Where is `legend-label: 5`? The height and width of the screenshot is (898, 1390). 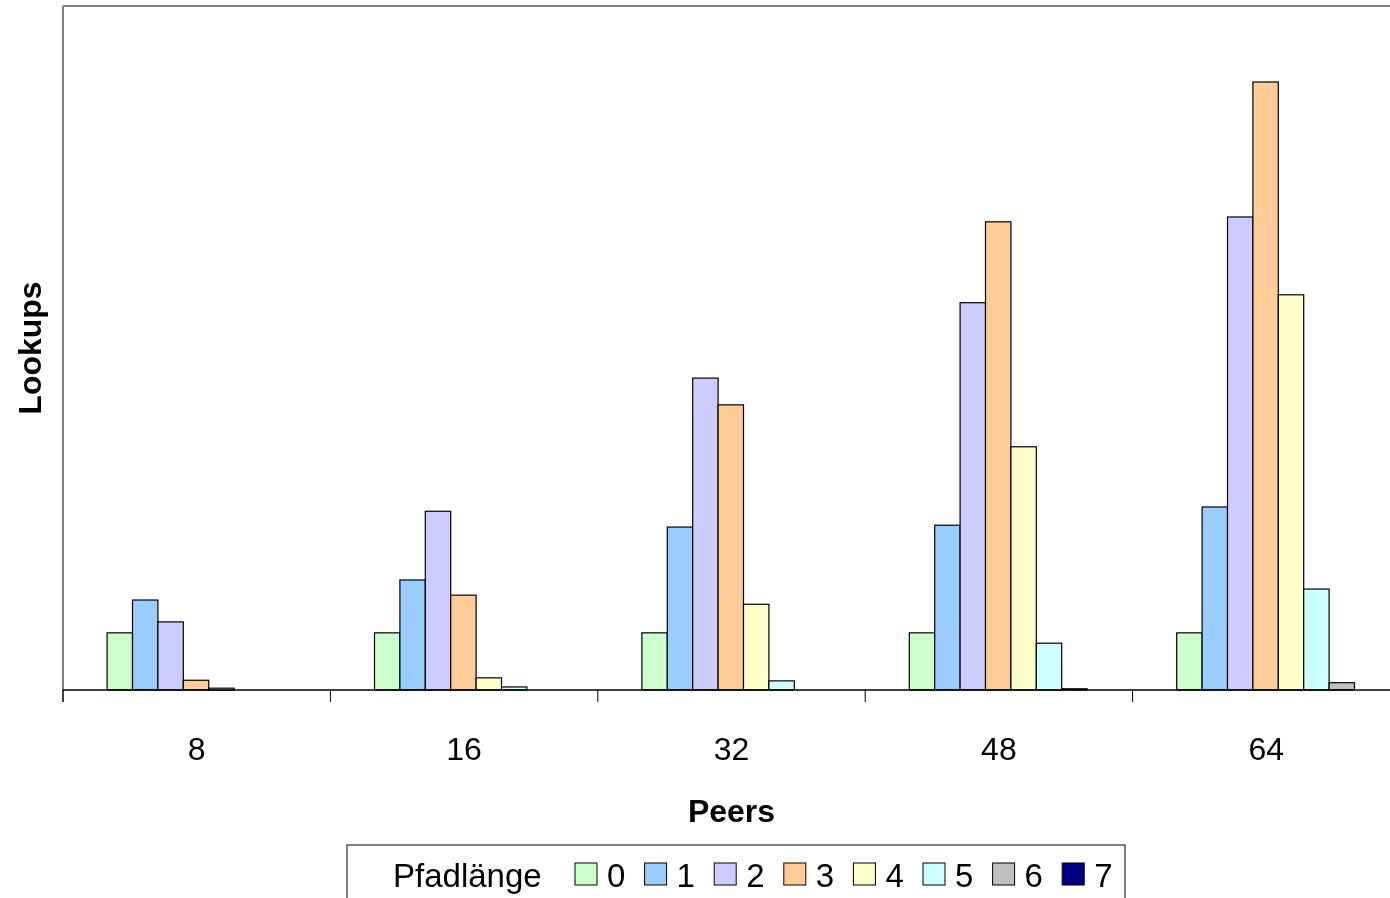
legend-label: 5 is located at coordinates (964, 875).